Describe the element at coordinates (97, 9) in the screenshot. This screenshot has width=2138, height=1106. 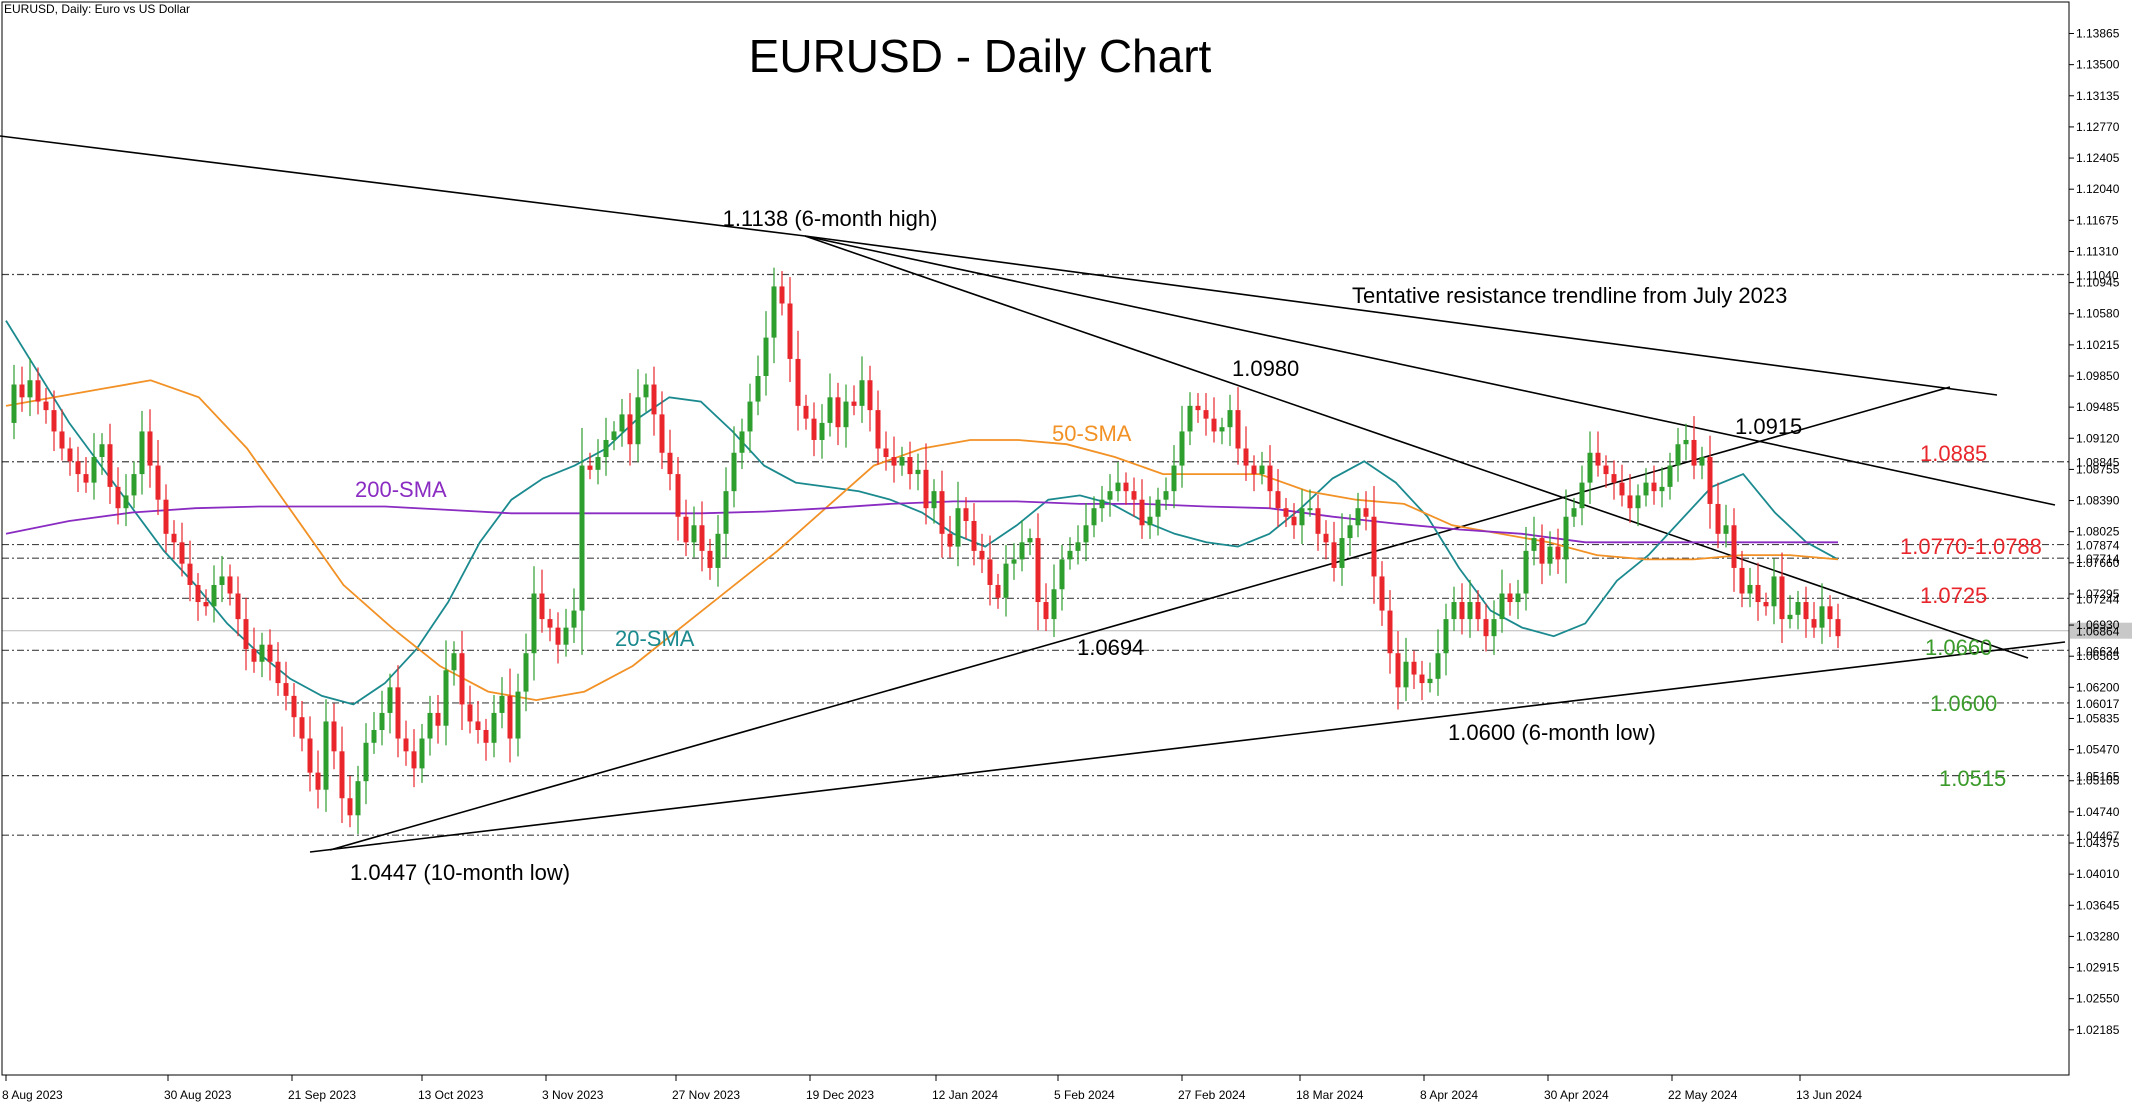
I see `symbol-description: EURUSD, Daily: Euro vs US Dollar` at that location.